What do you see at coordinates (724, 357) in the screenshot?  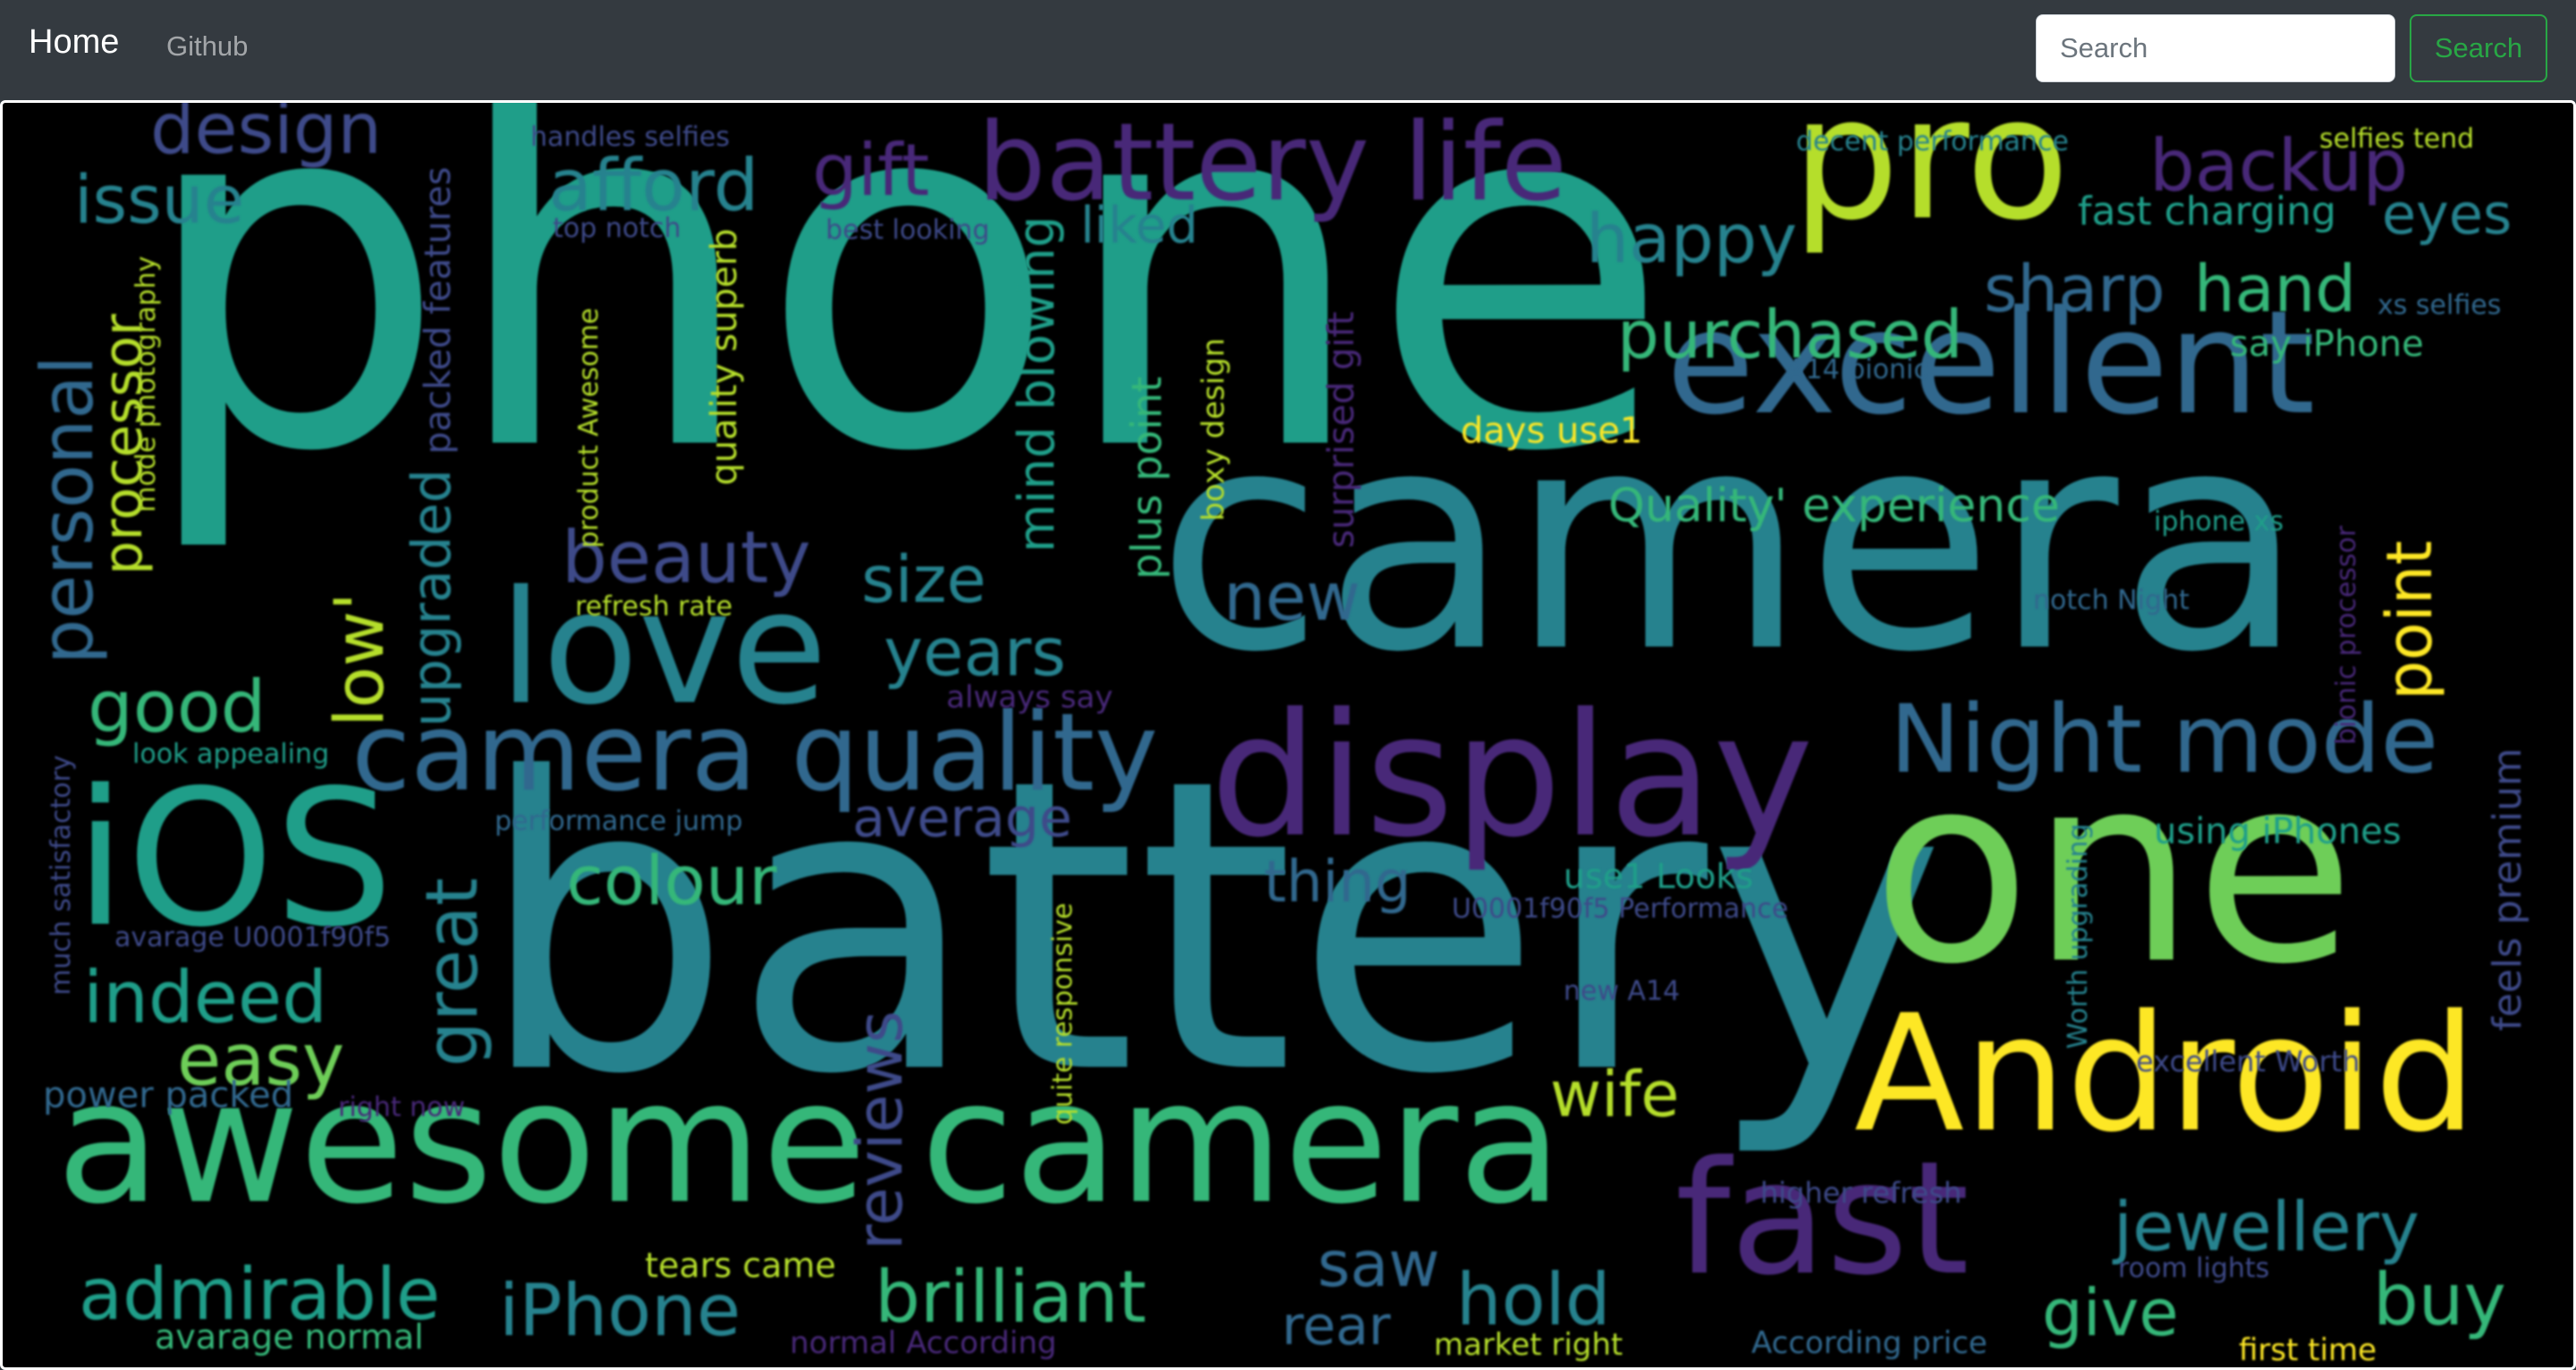 I see `cloud-word: quality superb` at bounding box center [724, 357].